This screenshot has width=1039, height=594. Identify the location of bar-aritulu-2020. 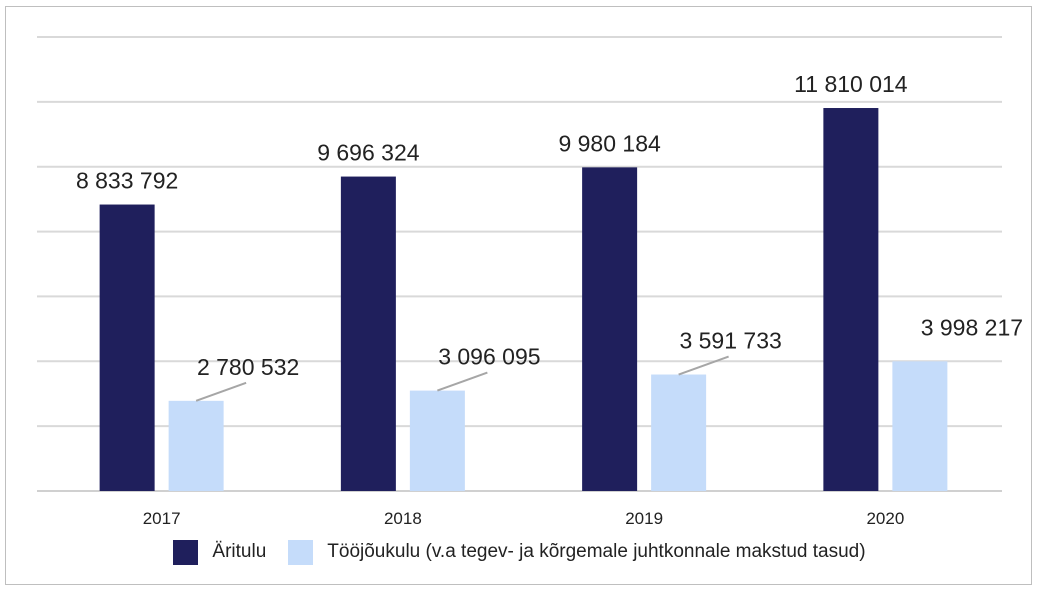
(851, 299).